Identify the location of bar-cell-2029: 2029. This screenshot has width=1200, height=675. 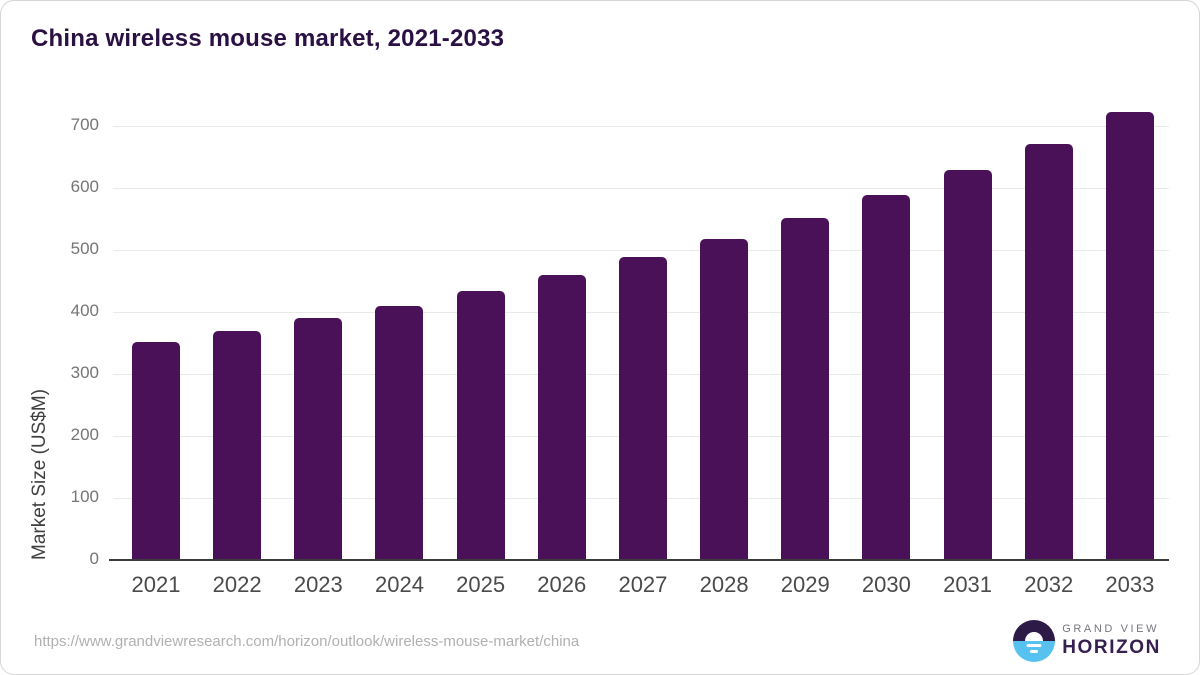
(805, 344).